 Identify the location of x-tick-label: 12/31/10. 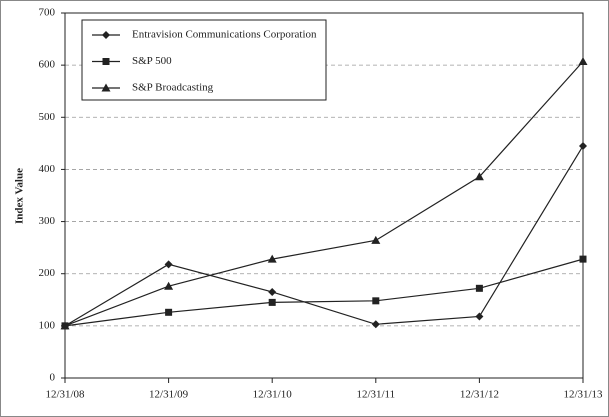
(273, 395).